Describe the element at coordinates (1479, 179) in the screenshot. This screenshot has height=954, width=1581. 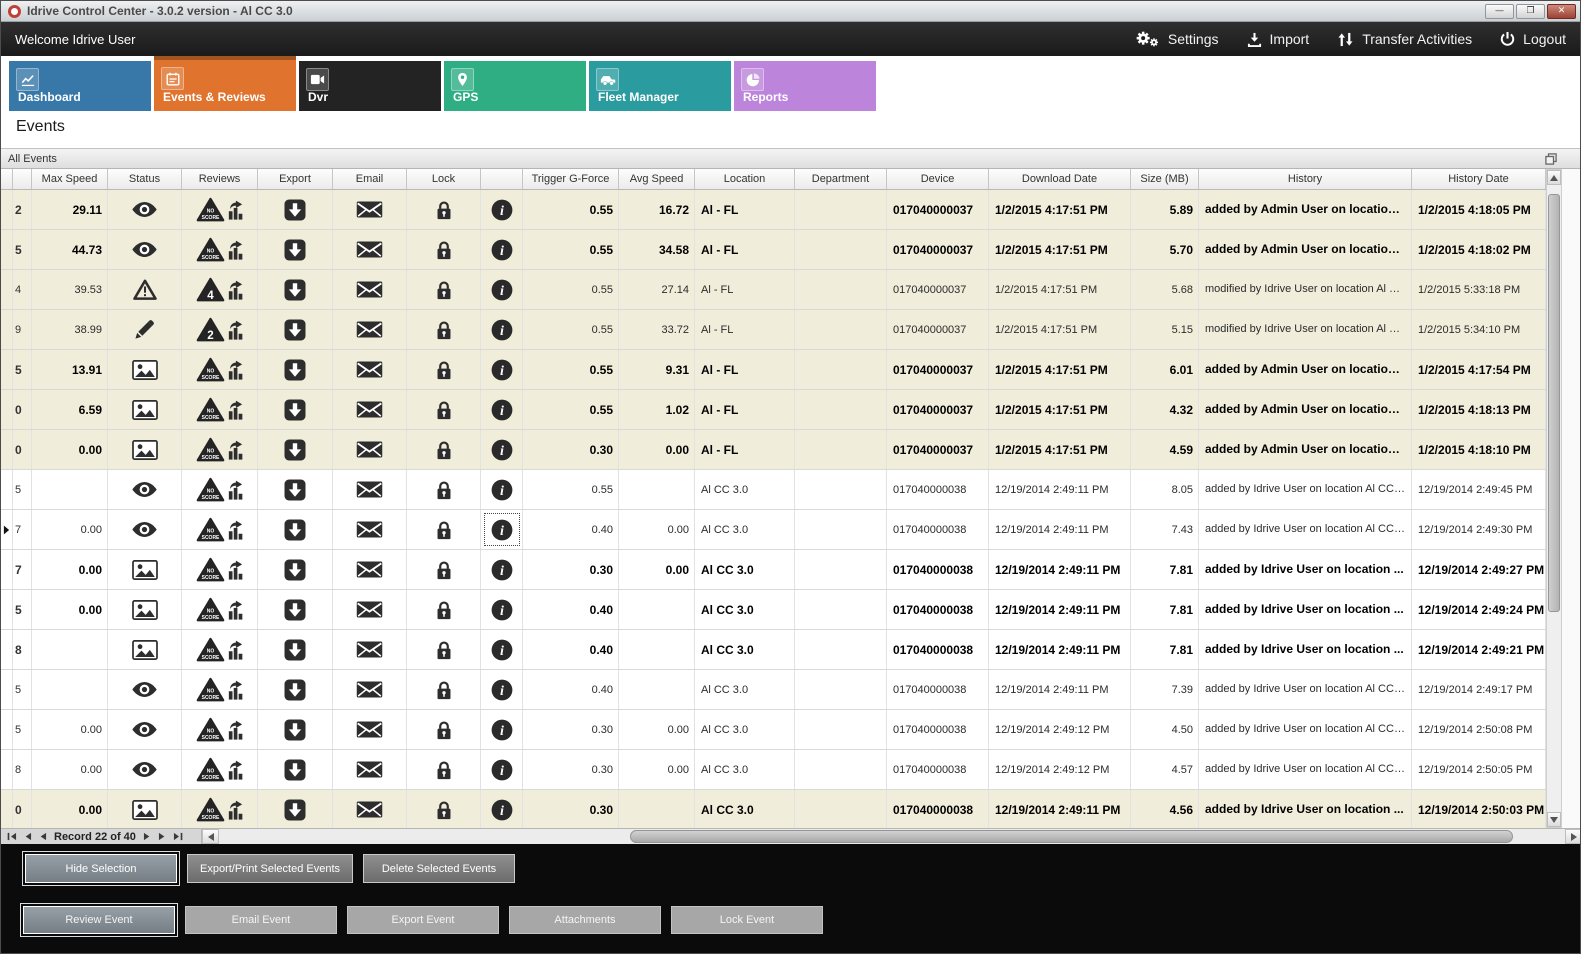
I see `column-header-history-date: History Date` at that location.